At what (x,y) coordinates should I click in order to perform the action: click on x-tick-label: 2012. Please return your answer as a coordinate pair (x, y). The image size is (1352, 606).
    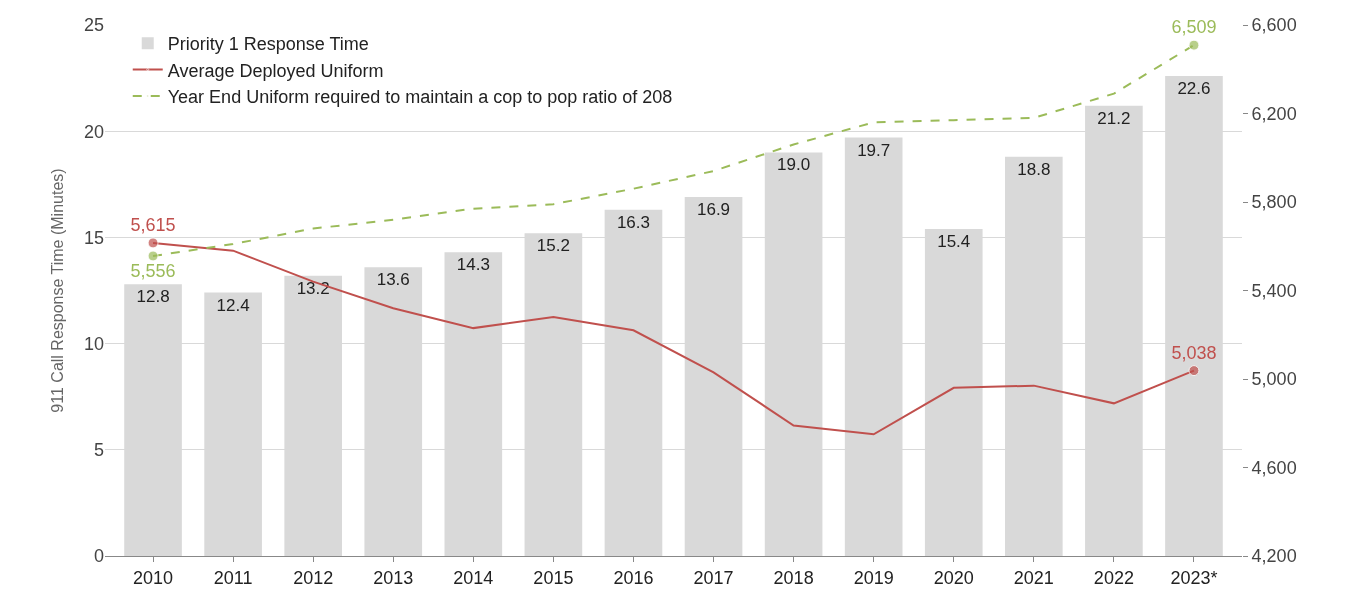
    Looking at the image, I should click on (313, 577).